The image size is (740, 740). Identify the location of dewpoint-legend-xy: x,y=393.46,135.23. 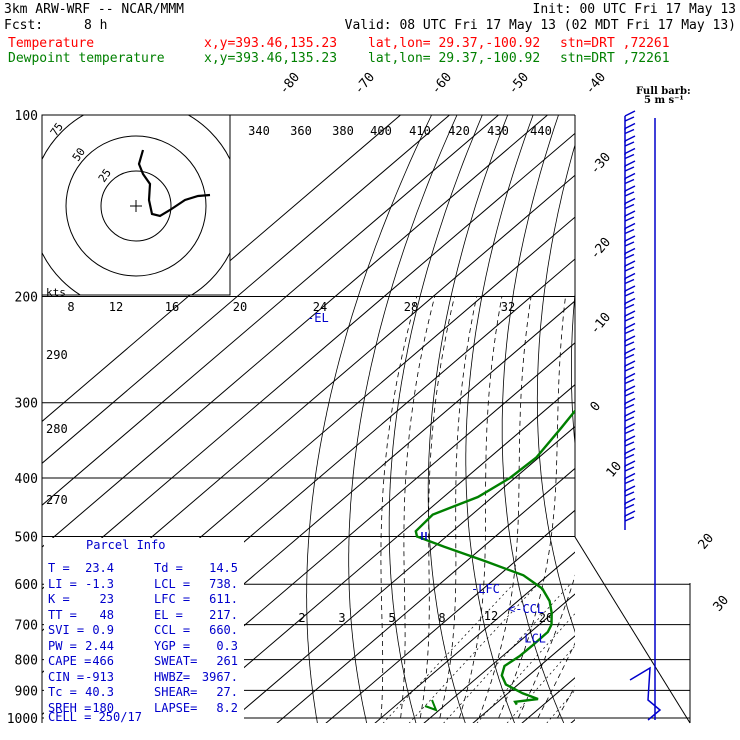
(271, 58).